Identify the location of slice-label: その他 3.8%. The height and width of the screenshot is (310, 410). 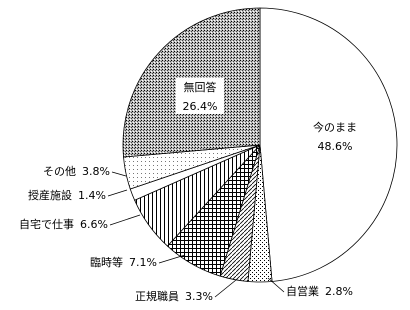
(76, 171).